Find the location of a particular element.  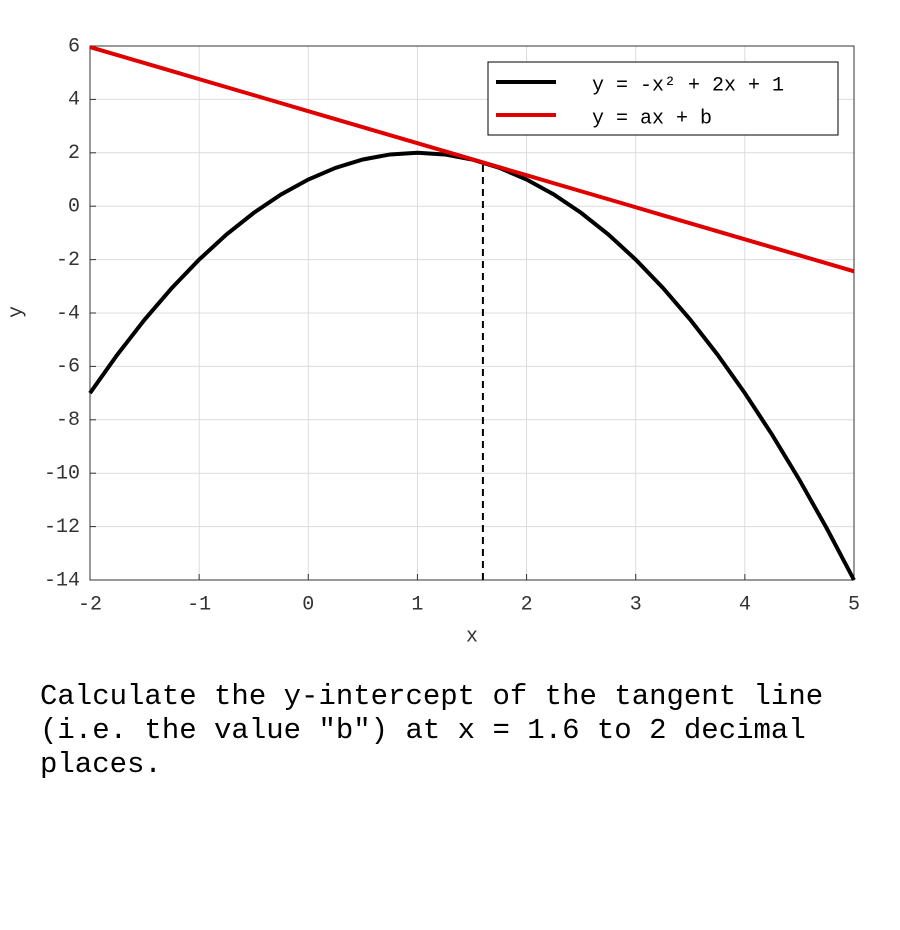

x-tick-label: -1 is located at coordinates (199, 604).